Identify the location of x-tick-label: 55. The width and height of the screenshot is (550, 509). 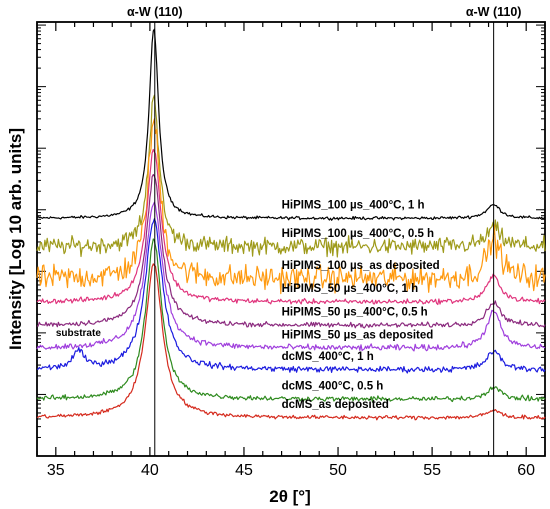
(432, 470).